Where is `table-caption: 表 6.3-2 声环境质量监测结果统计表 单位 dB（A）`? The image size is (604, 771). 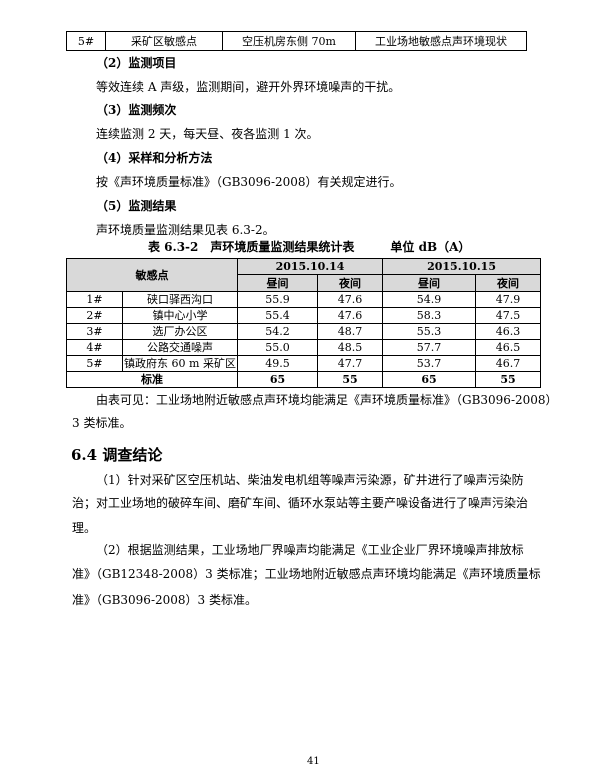 table-caption: 表 6.3-2 声环境质量监测结果统计表 单位 dB（A） is located at coordinates (309, 247).